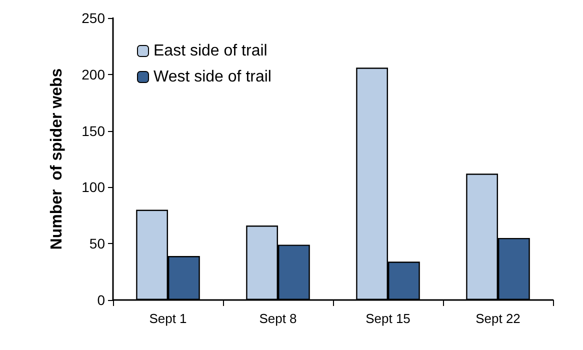 This screenshot has width=583, height=350. I want to click on y-tick-label: 50, so click(97, 244).